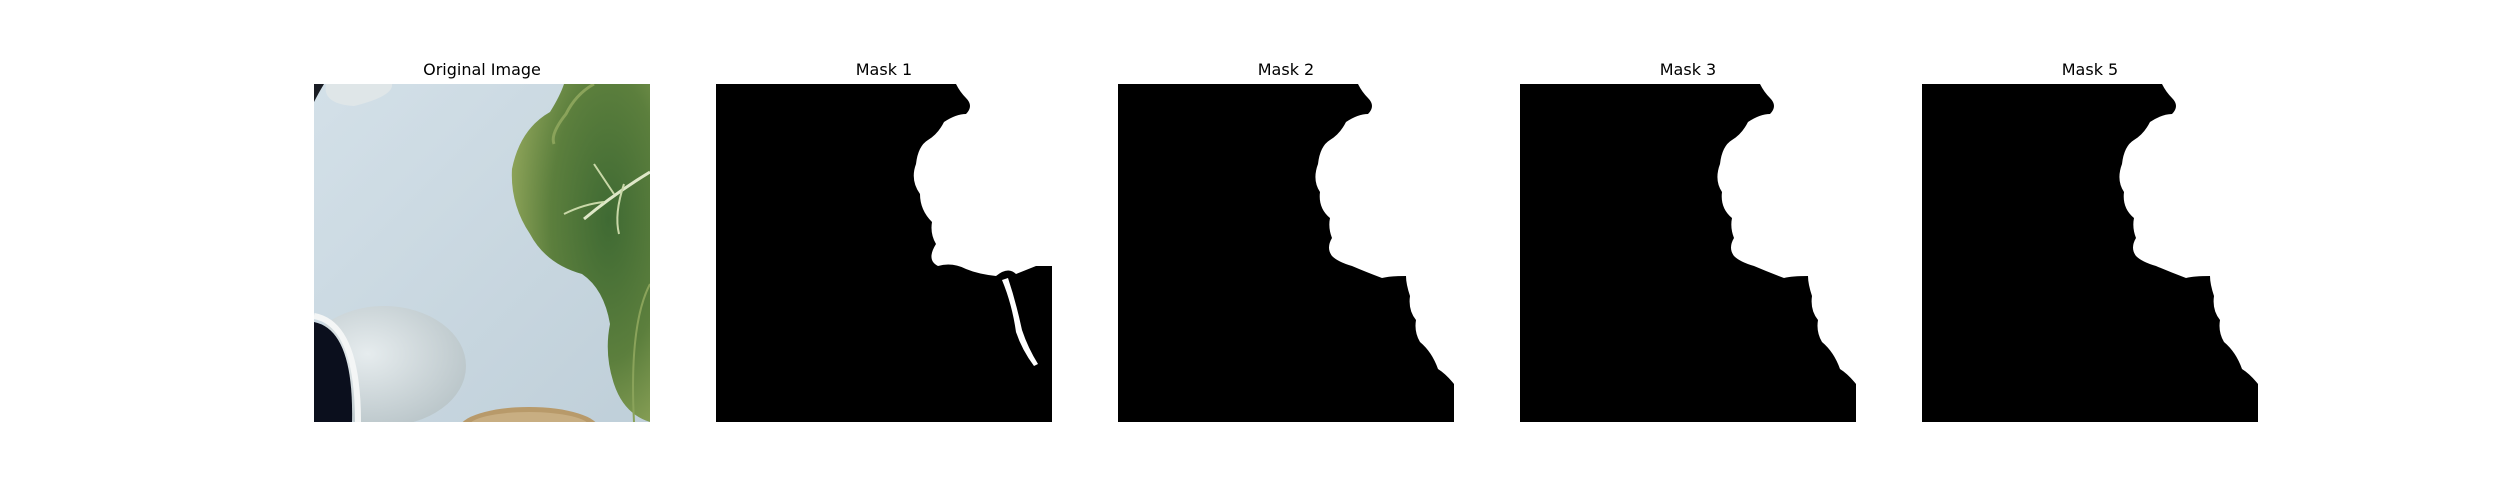 The height and width of the screenshot is (500, 2500). I want to click on panel-title-mask-1: Mask 1, so click(884, 69).